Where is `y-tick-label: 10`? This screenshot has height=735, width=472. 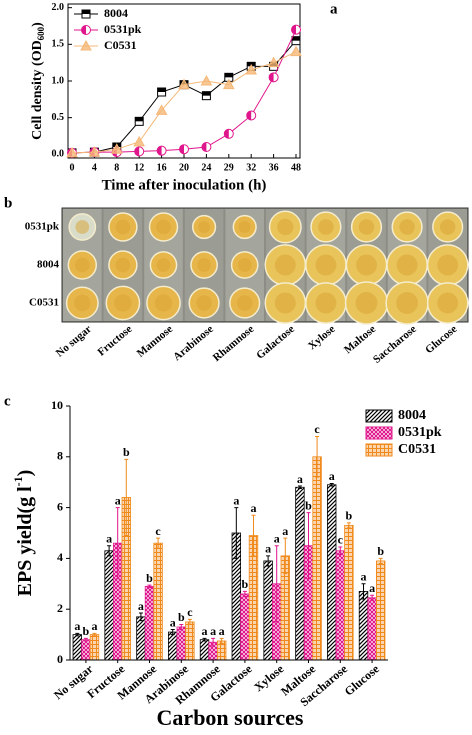
y-tick-label: 10 is located at coordinates (57, 405).